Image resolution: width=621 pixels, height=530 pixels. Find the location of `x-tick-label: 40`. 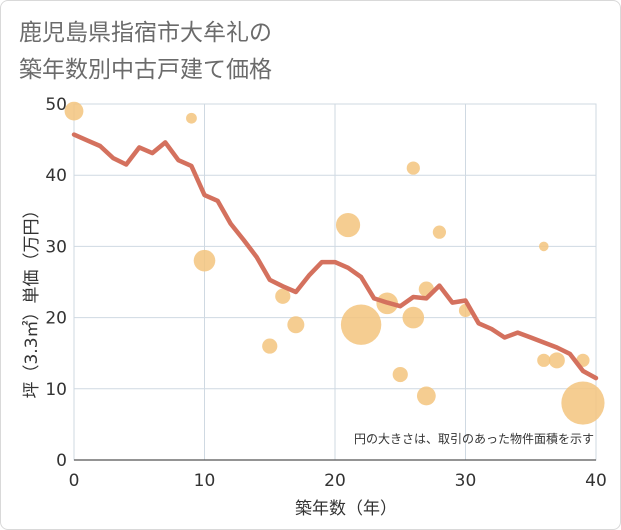

x-tick-label: 40 is located at coordinates (596, 481).